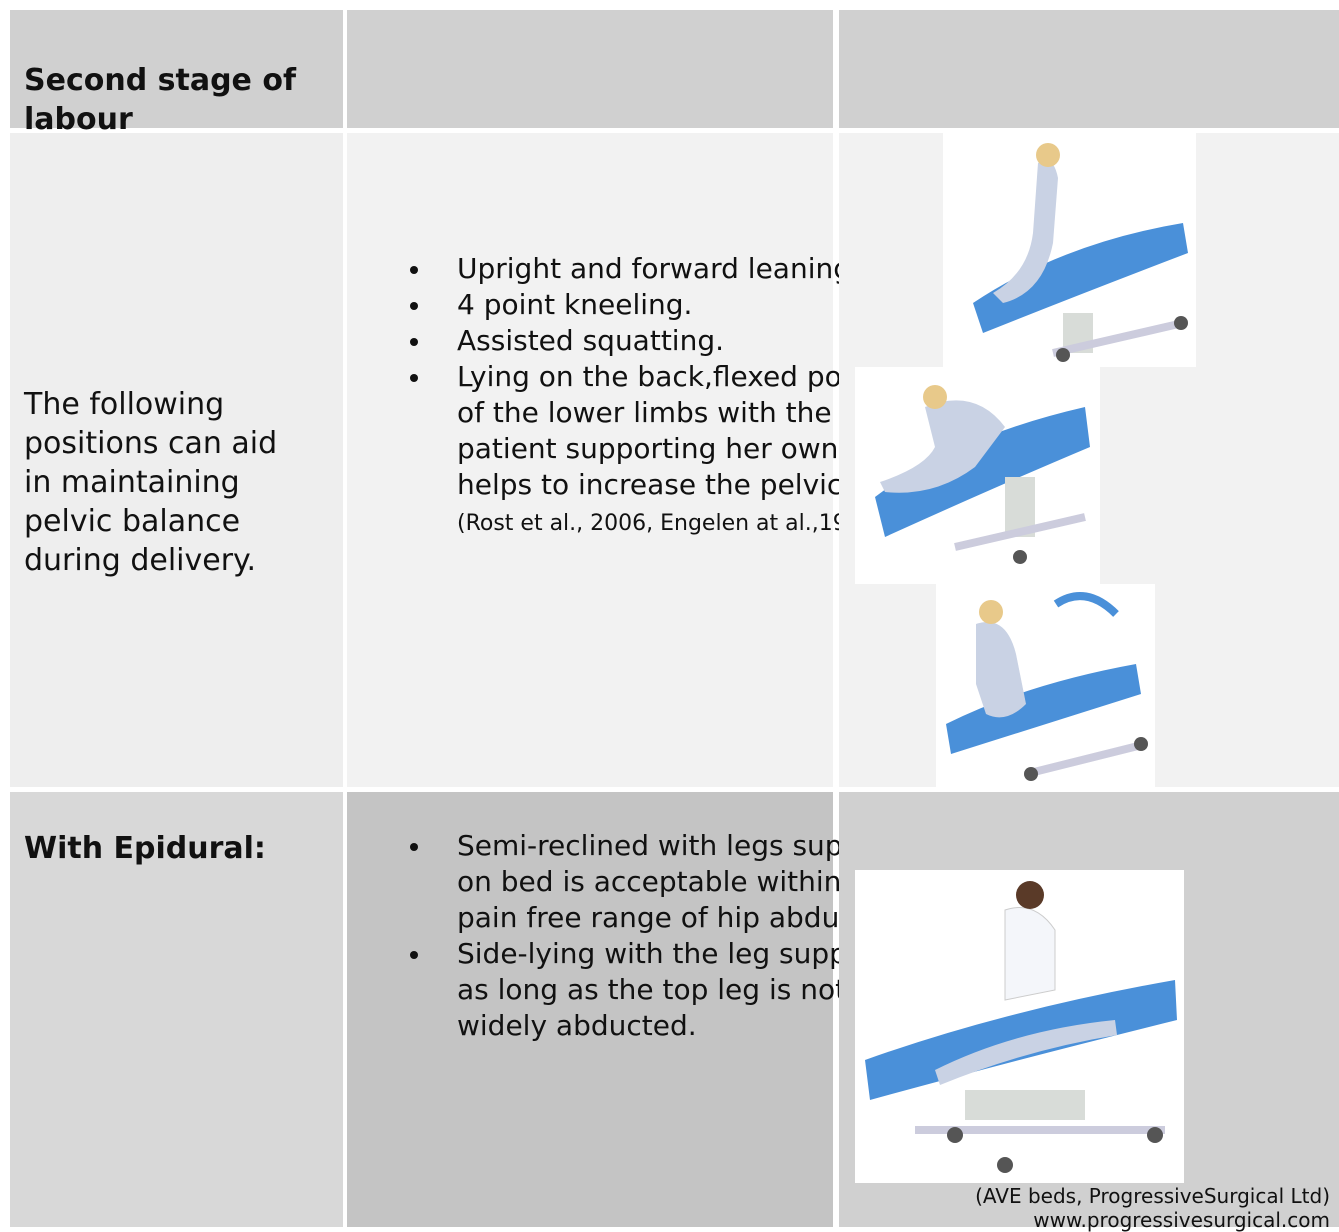  What do you see at coordinates (1069, 250) in the screenshot?
I see `photo-kneeling-upright` at bounding box center [1069, 250].